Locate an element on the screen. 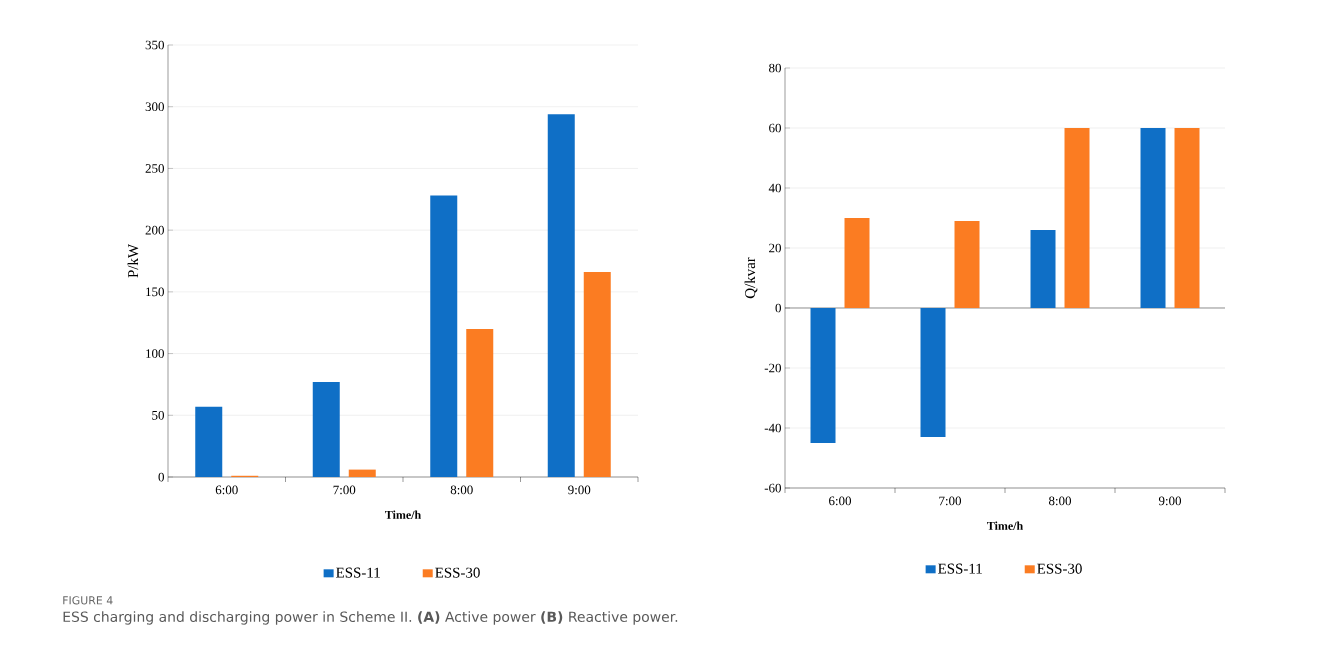 The image size is (1328, 659). y-tick-label: 60 is located at coordinates (775, 128).